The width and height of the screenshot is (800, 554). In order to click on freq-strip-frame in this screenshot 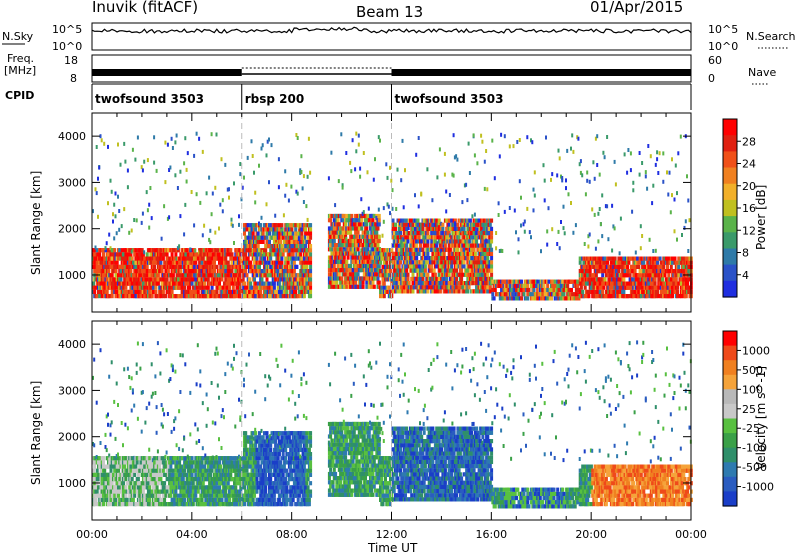, I will do `click(391, 68)`.